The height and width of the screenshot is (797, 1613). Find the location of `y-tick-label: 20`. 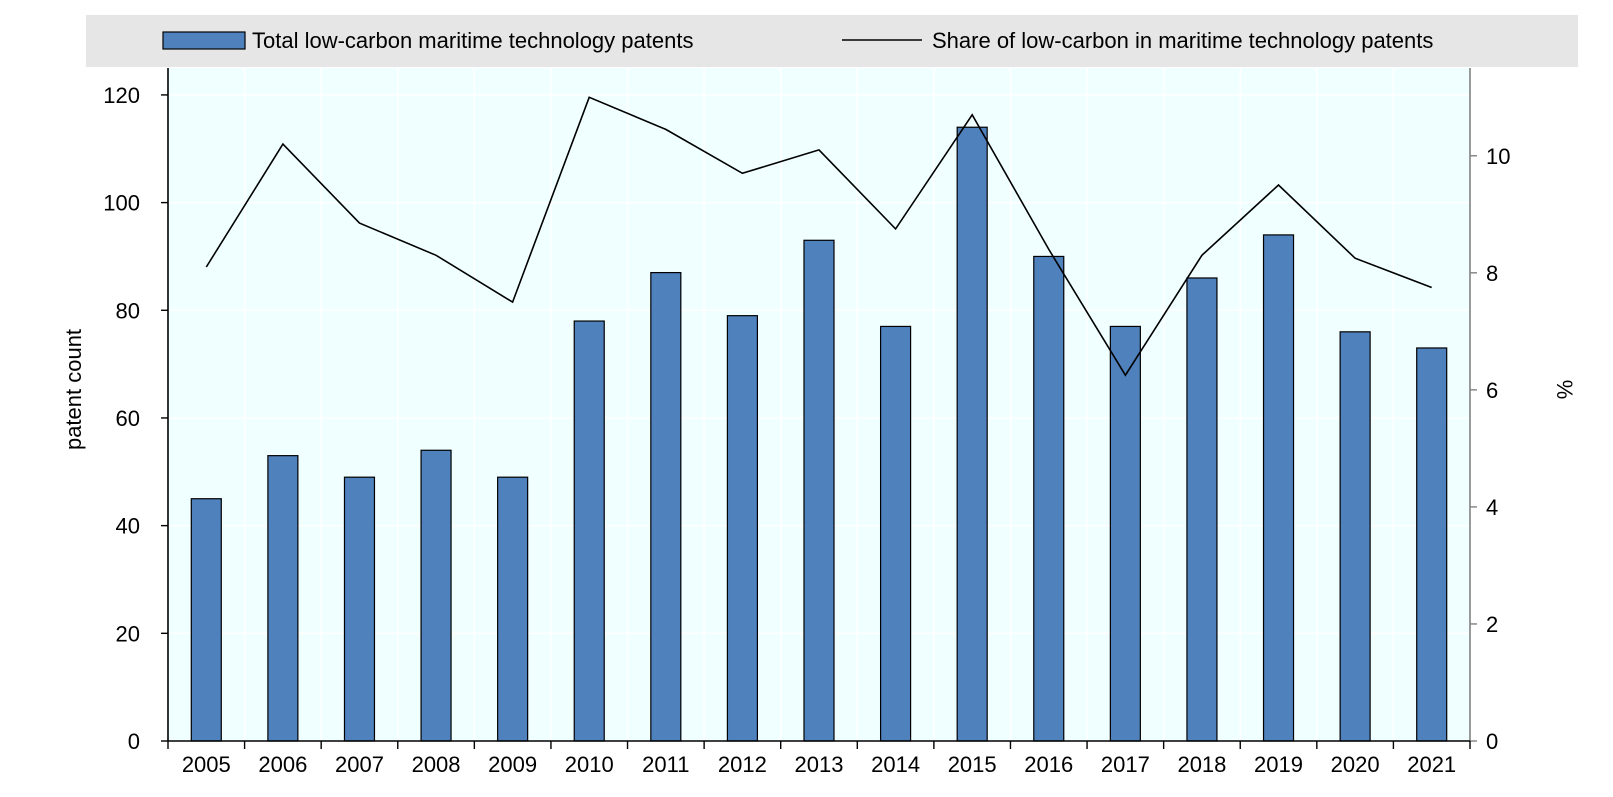

y-tick-label: 20 is located at coordinates (128, 633).